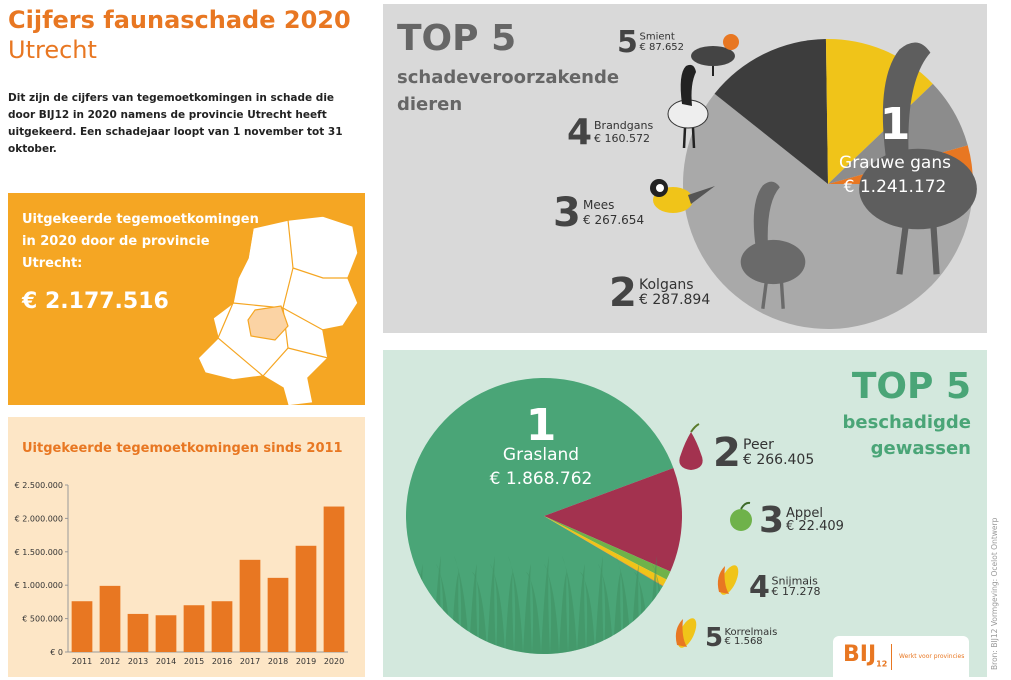 This screenshot has height=680, width=1011. I want to click on x-tick-label: 2018, so click(278, 661).